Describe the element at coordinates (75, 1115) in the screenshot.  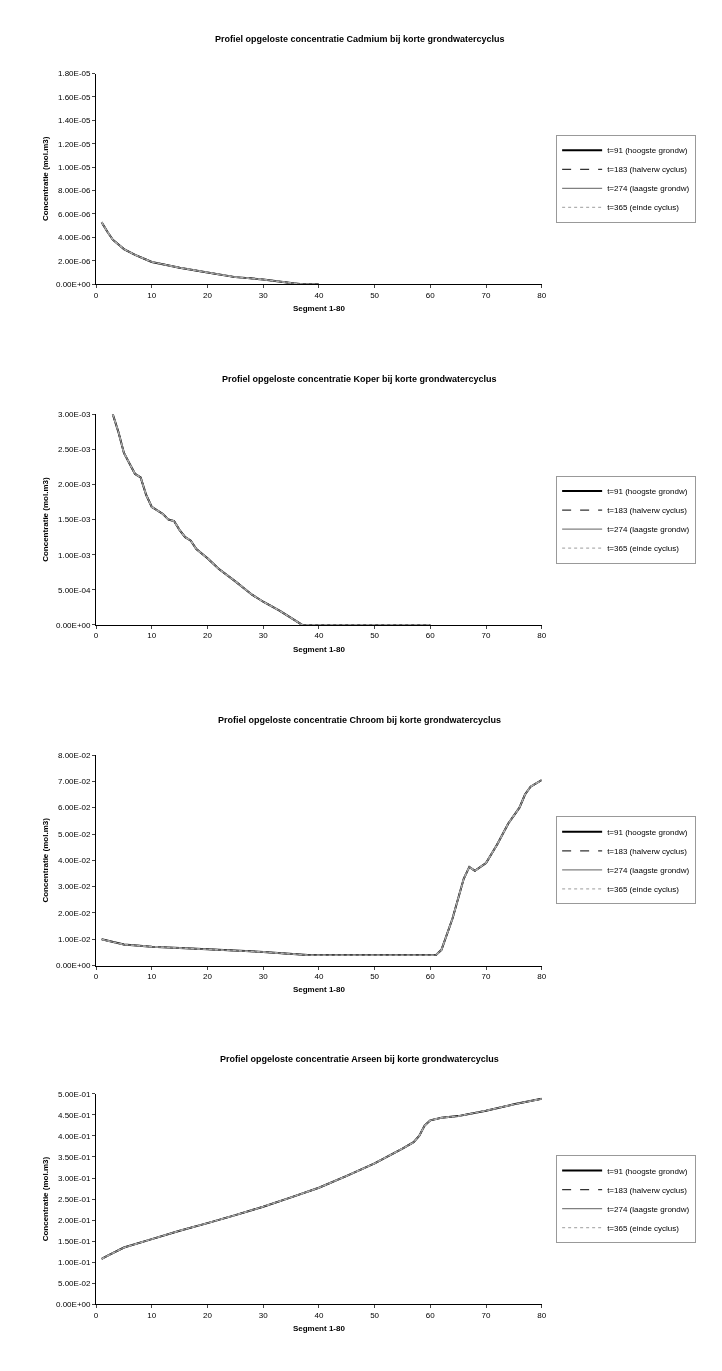
I see `y-tick-label: 4.50E-01` at that location.